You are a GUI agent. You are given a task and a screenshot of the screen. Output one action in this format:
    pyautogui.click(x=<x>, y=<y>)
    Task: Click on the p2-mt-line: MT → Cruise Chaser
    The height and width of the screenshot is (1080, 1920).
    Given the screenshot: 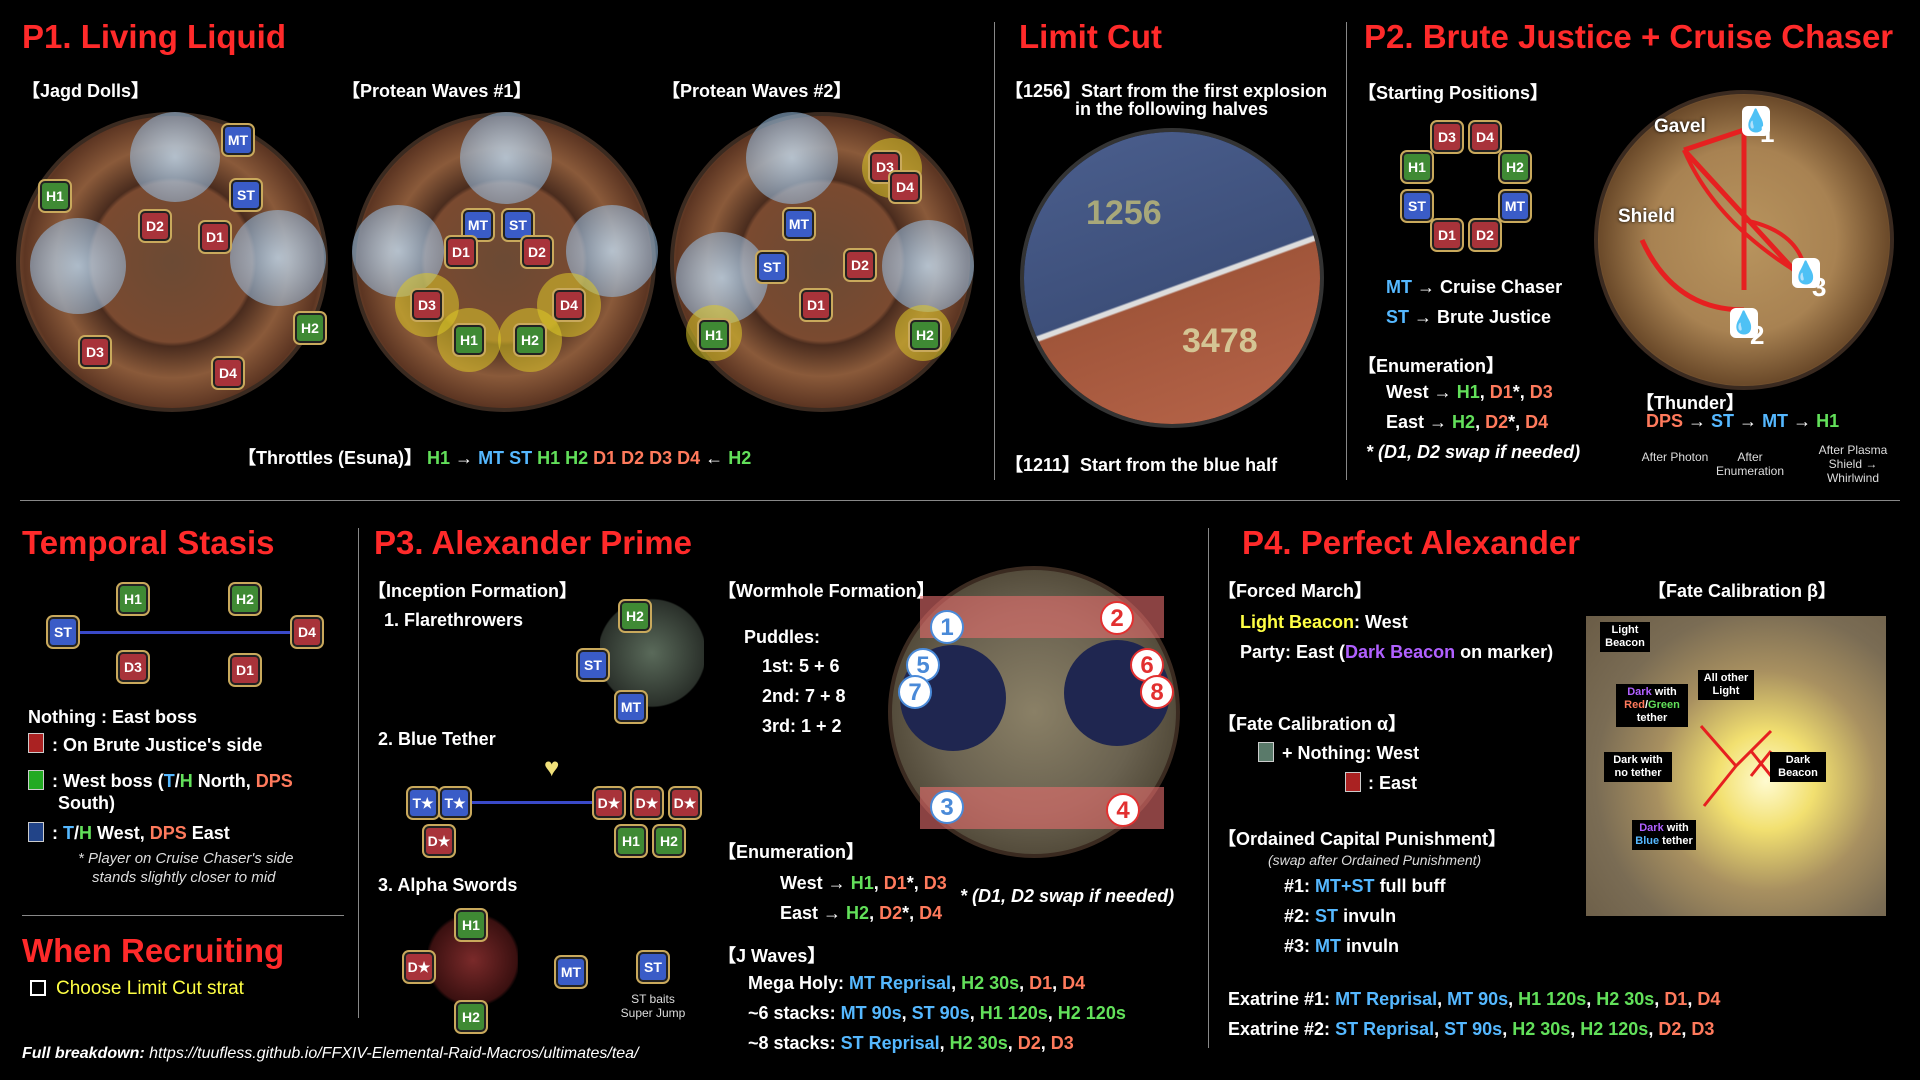 What is the action you would take?
    pyautogui.click(x=1474, y=287)
    